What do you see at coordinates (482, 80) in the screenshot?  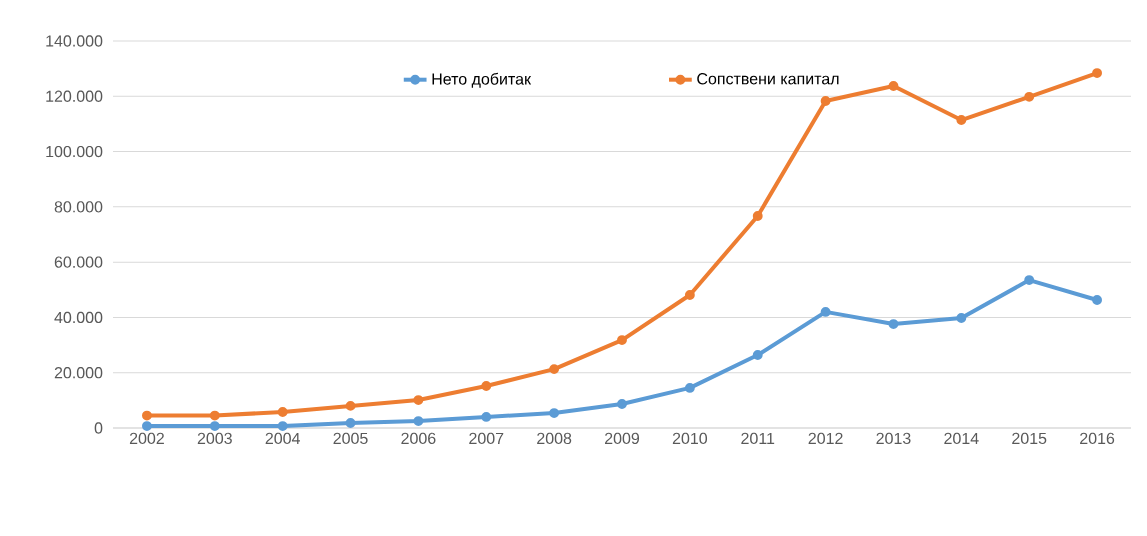 I see `legend-label: Нето добитак` at bounding box center [482, 80].